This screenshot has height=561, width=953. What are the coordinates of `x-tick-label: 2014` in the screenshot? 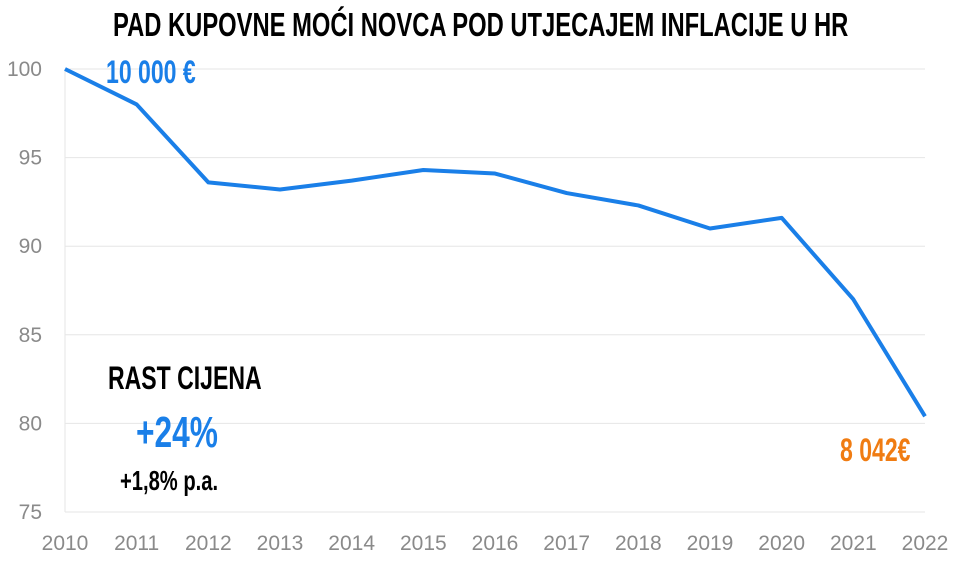 It's located at (351, 543).